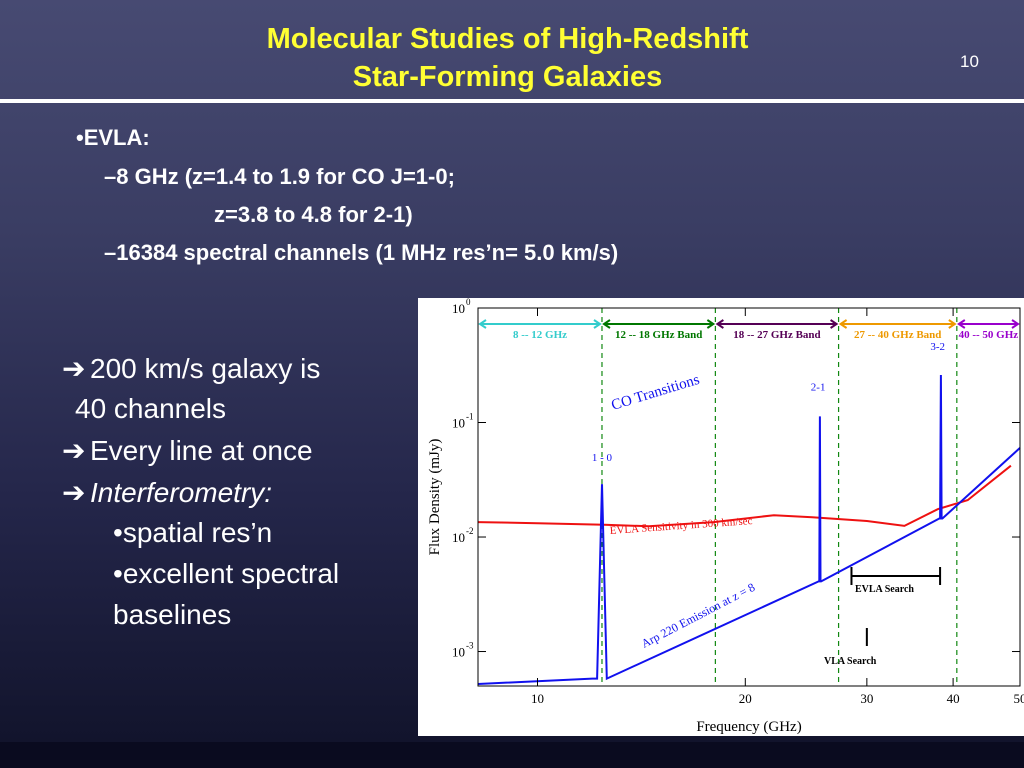 Image resolution: width=1024 pixels, height=768 pixels. Describe the element at coordinates (655, 393) in the screenshot. I see `co-transitions-label: CO Transitions` at that location.